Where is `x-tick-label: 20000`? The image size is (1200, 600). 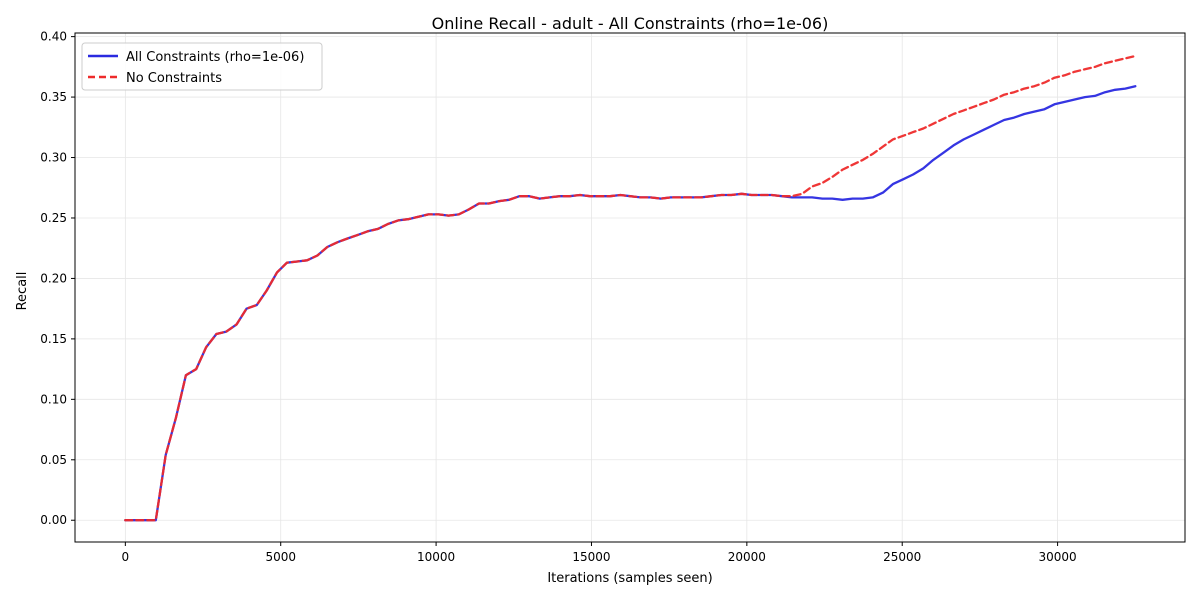
x-tick-label: 20000 is located at coordinates (747, 557).